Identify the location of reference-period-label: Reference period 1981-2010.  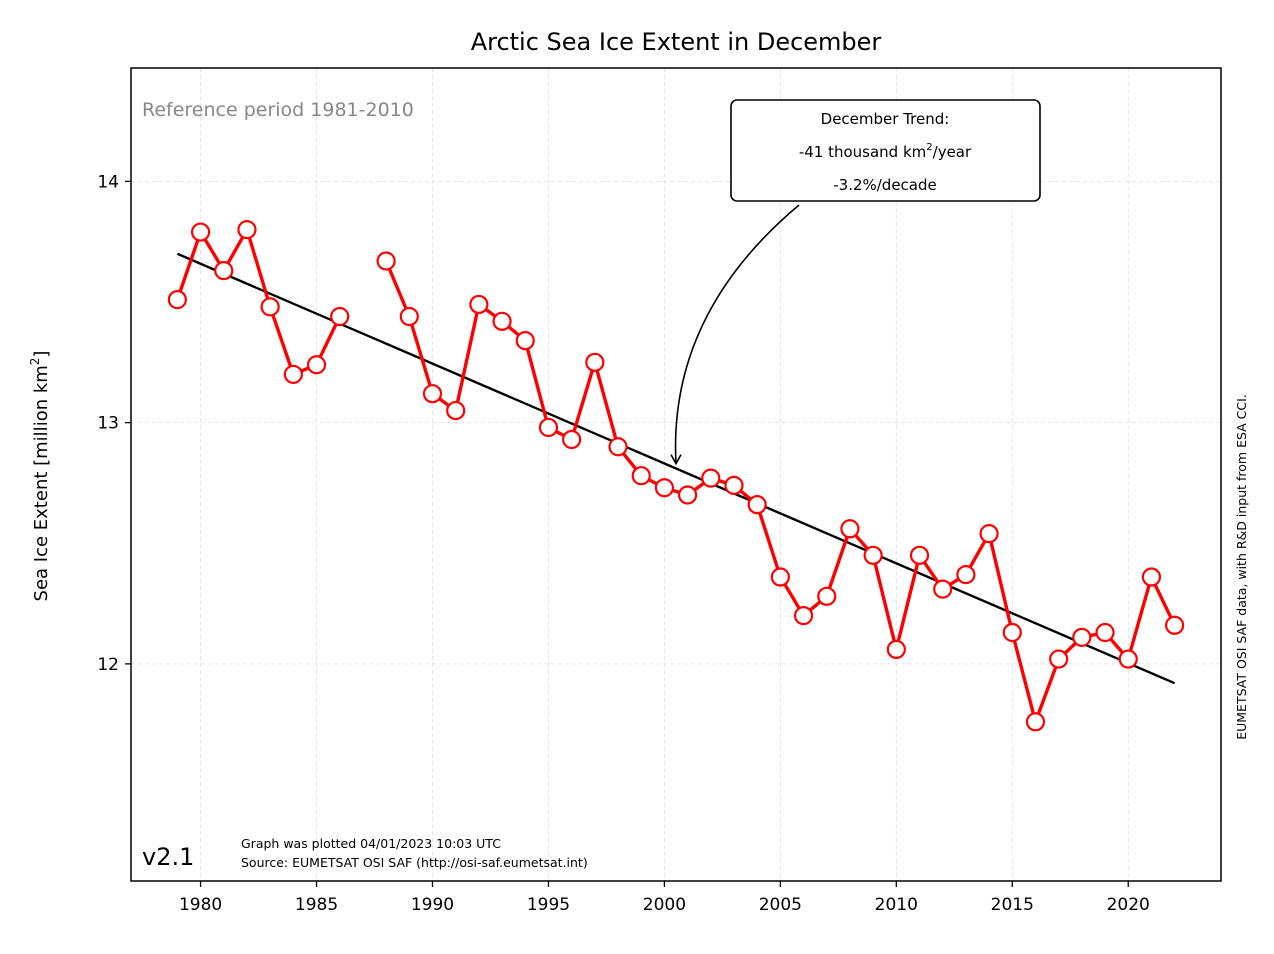
(278, 110).